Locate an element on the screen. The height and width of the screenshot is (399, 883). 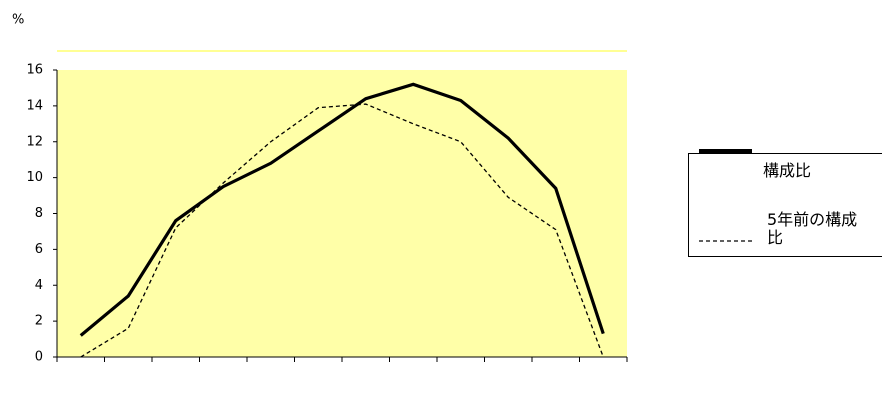
y-tick-label: 8 is located at coordinates (39, 213).